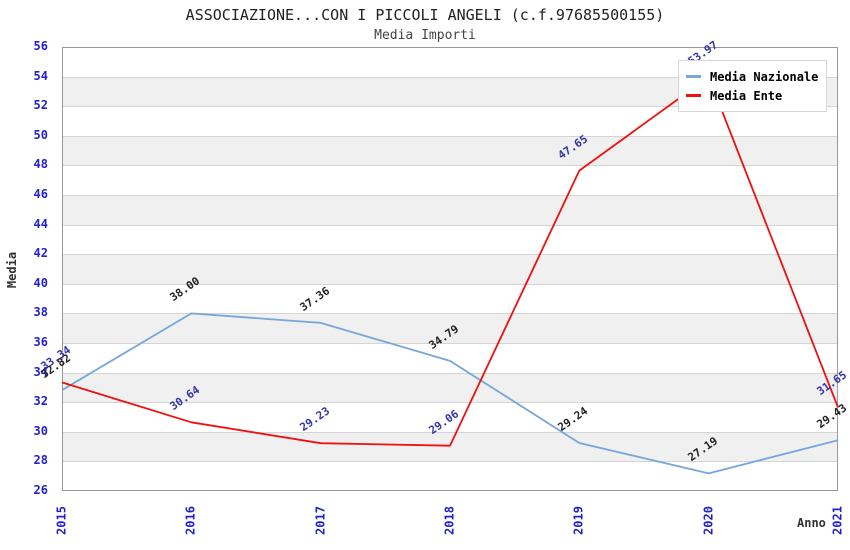 This screenshot has height=550, width=850. What do you see at coordinates (746, 95) in the screenshot?
I see `legend-label: Media Ente` at bounding box center [746, 95].